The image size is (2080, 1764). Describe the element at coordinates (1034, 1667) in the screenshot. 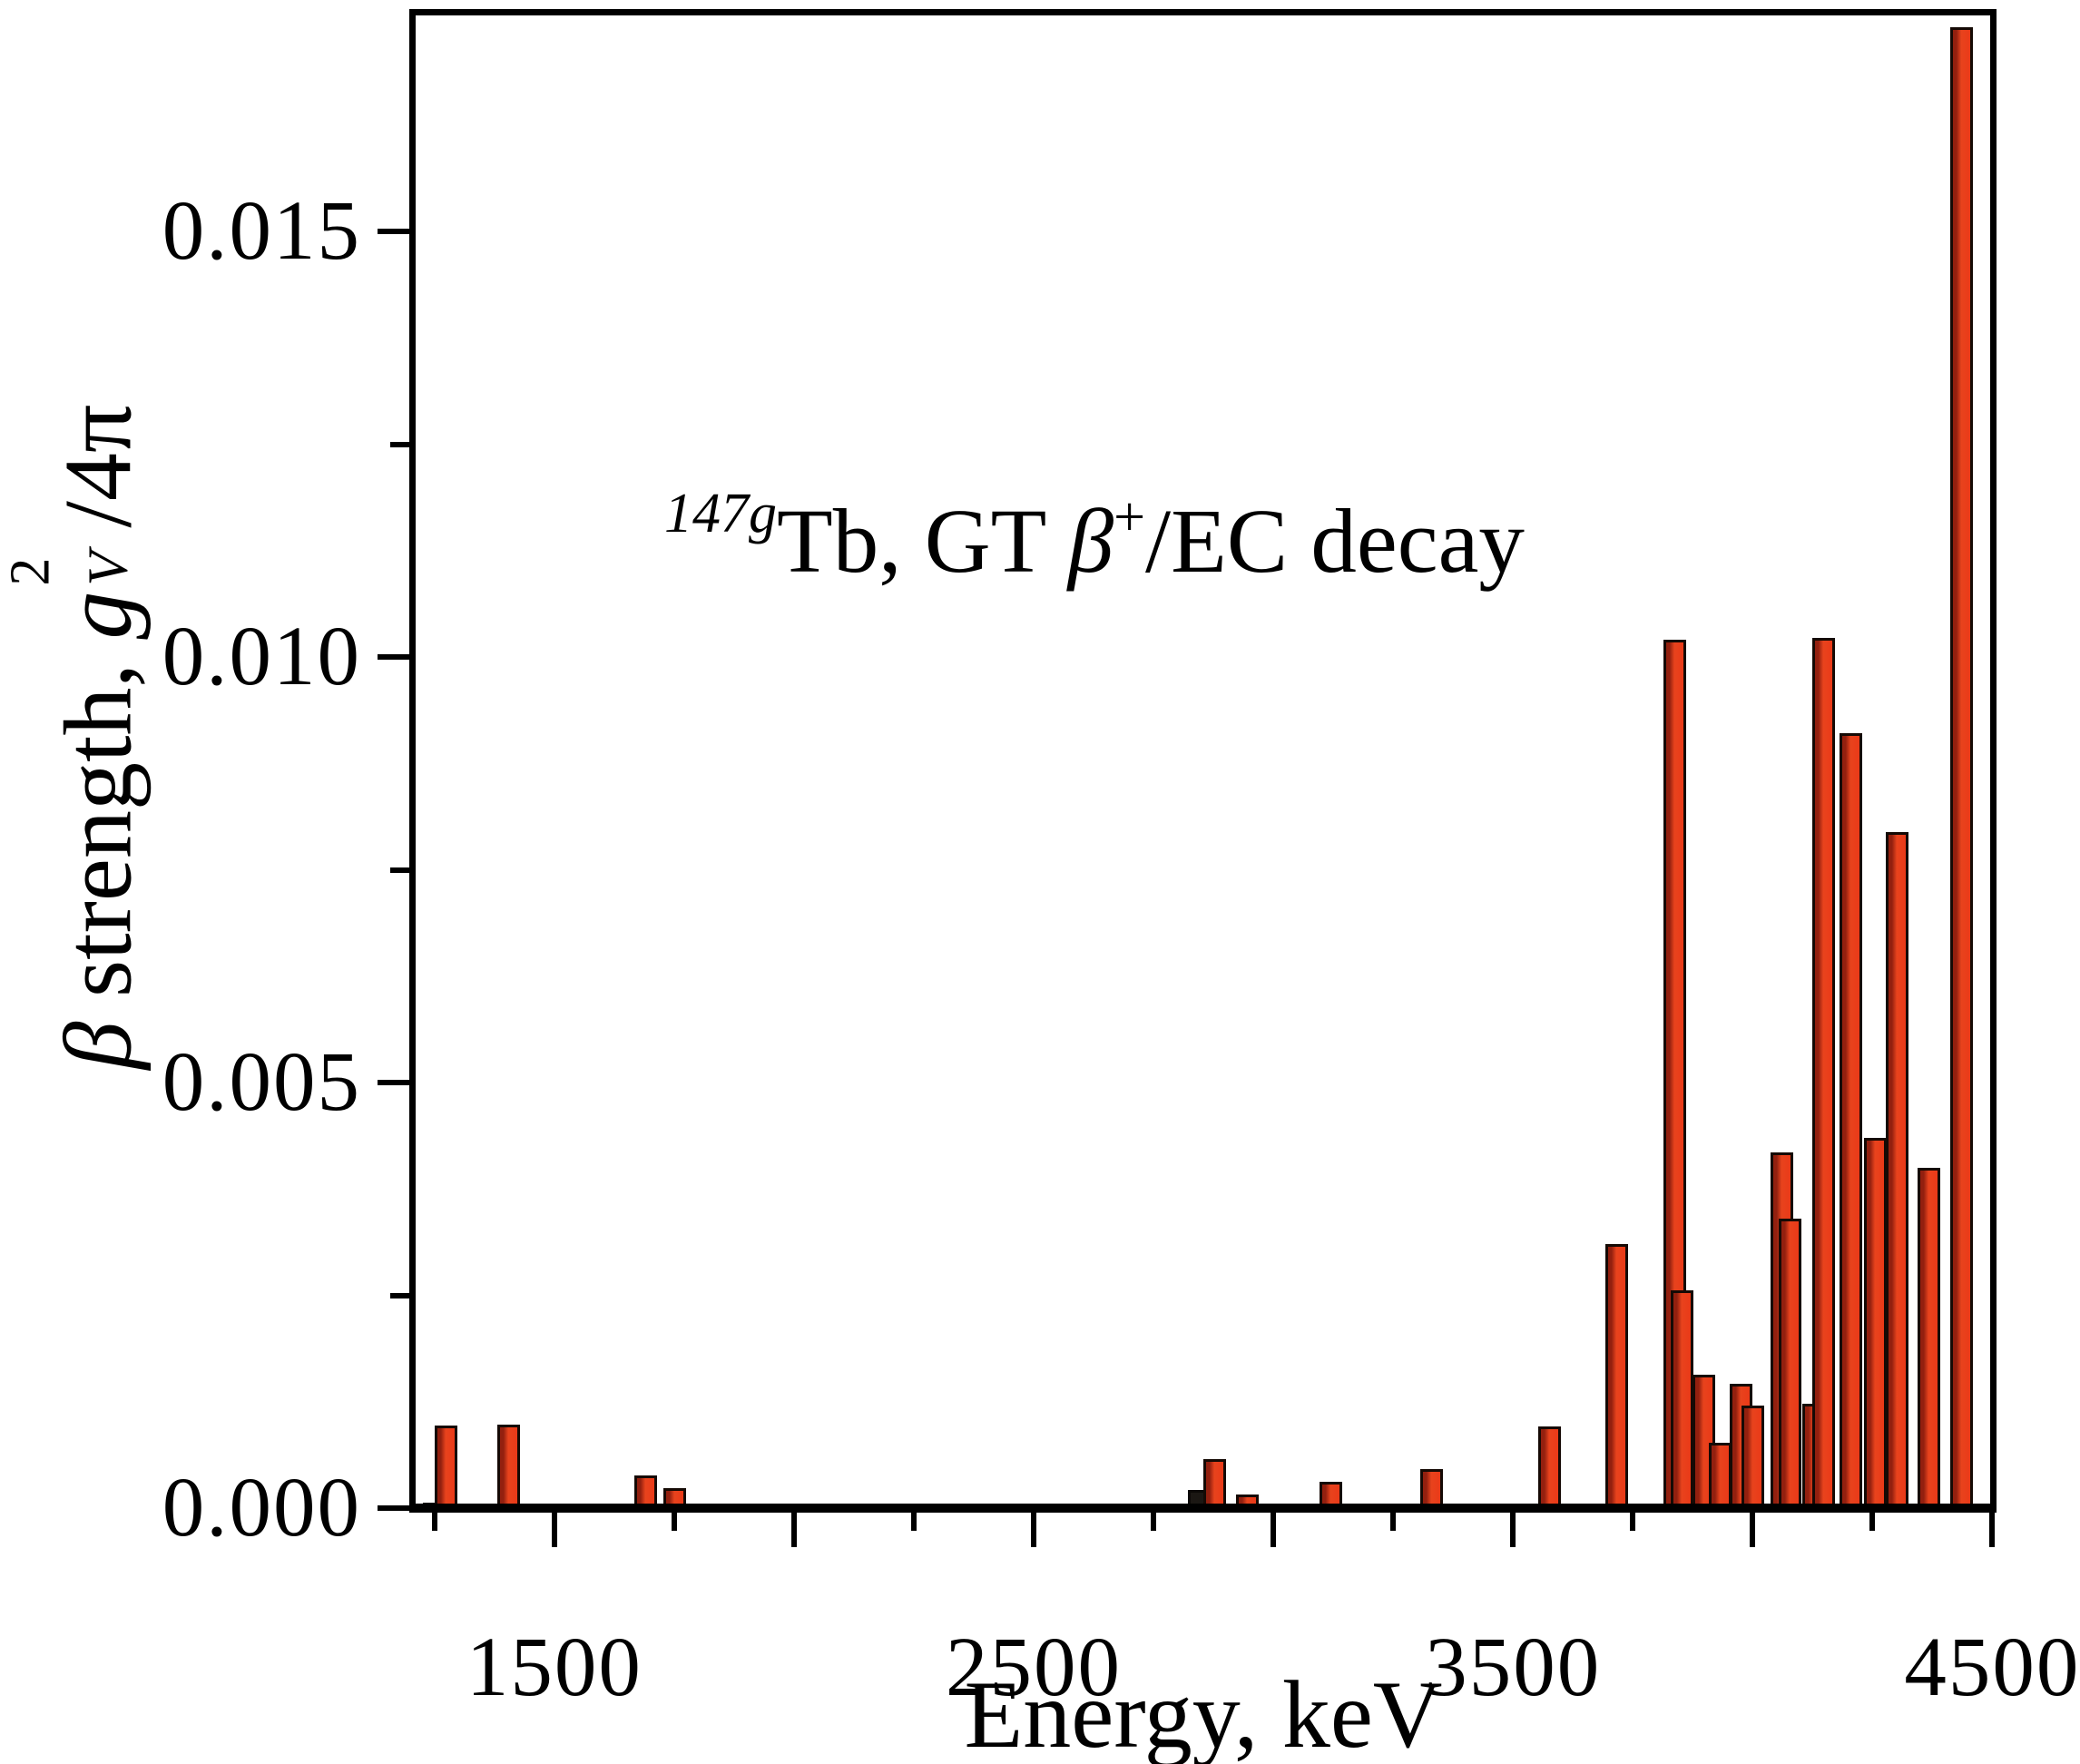

I see `x-tick-label: 2500` at that location.